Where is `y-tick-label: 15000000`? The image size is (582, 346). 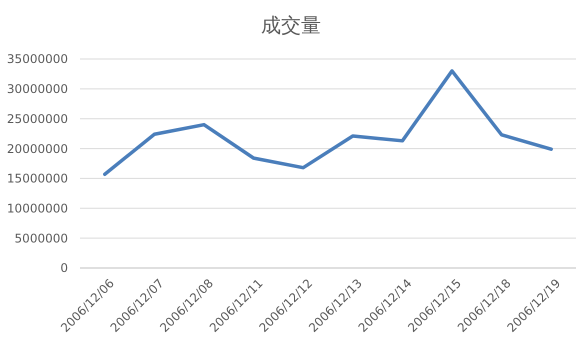 y-tick-label: 15000000 is located at coordinates (37, 179).